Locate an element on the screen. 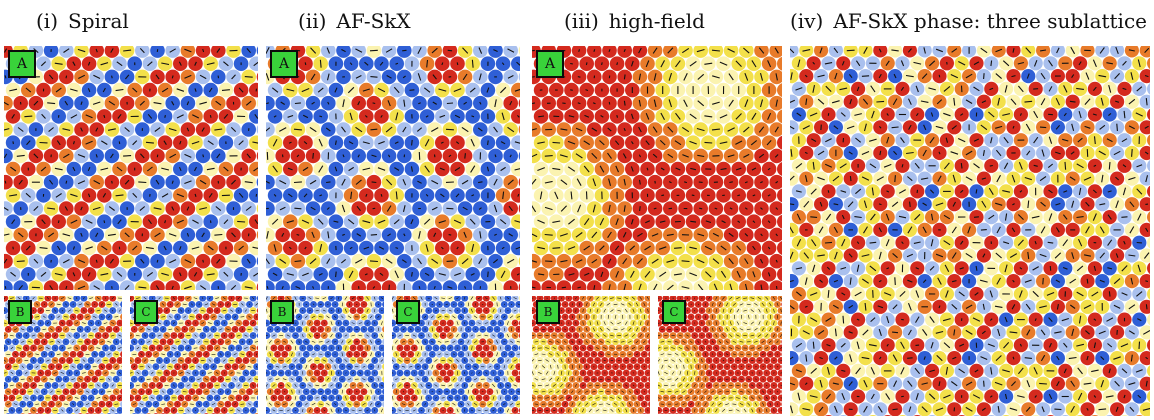 This screenshot has width=1154, height=420. title-afskx: (ii) AF-SkX is located at coordinates (354, 21).